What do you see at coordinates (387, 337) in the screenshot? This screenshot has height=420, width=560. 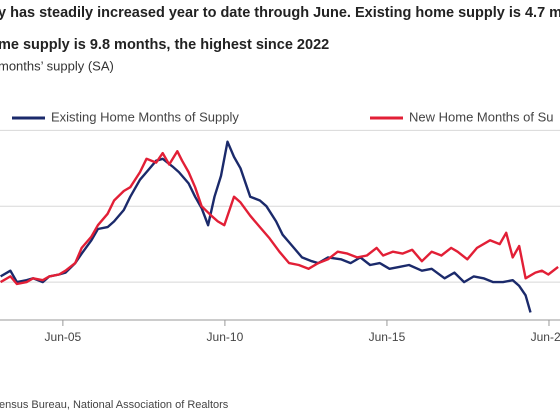 I see `x-tick-label: Jun-15` at bounding box center [387, 337].